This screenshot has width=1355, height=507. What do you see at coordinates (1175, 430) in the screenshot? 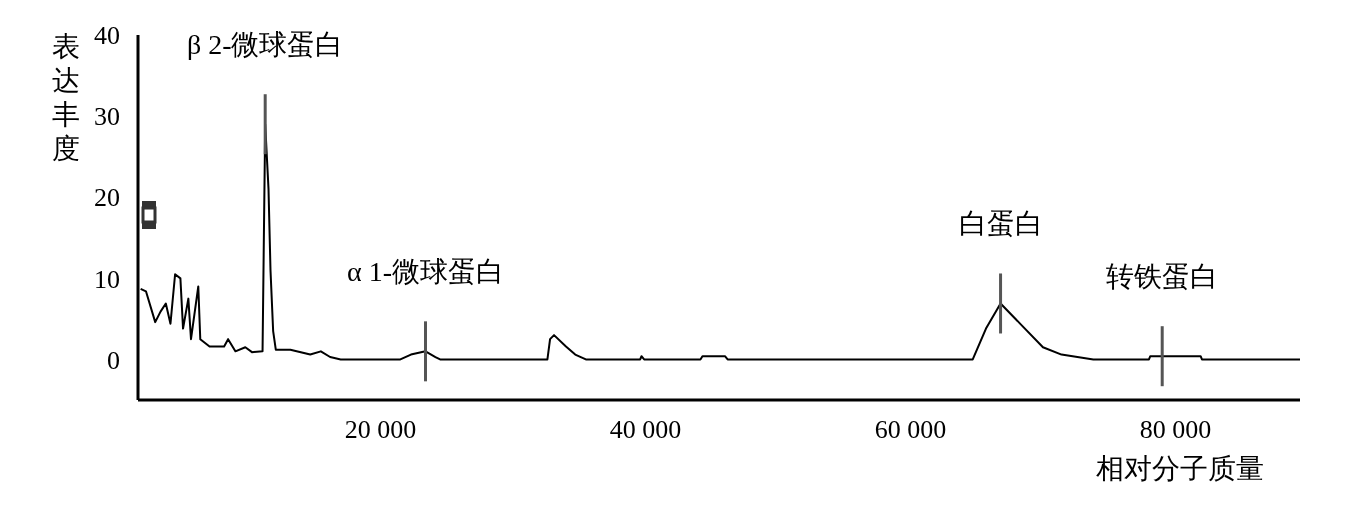
I see `x-tick-label: 80 000` at bounding box center [1175, 430].